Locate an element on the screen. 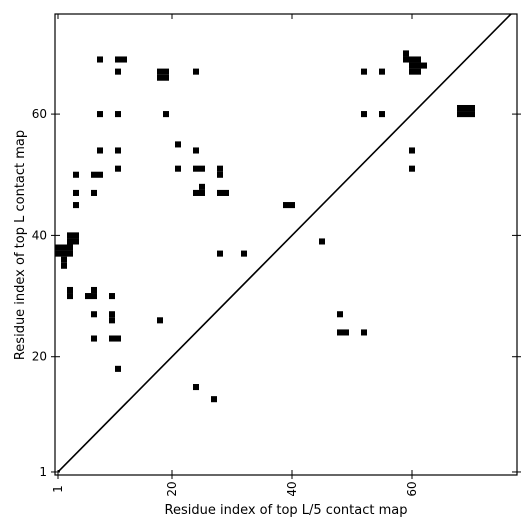 This screenshot has width=531, height=531. x-tick-label: 1 is located at coordinates (58, 489).